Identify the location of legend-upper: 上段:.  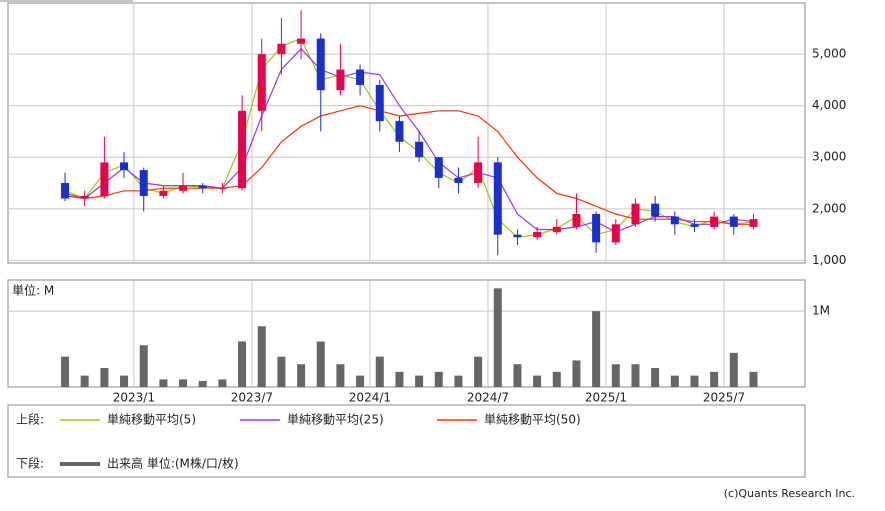
(30, 419).